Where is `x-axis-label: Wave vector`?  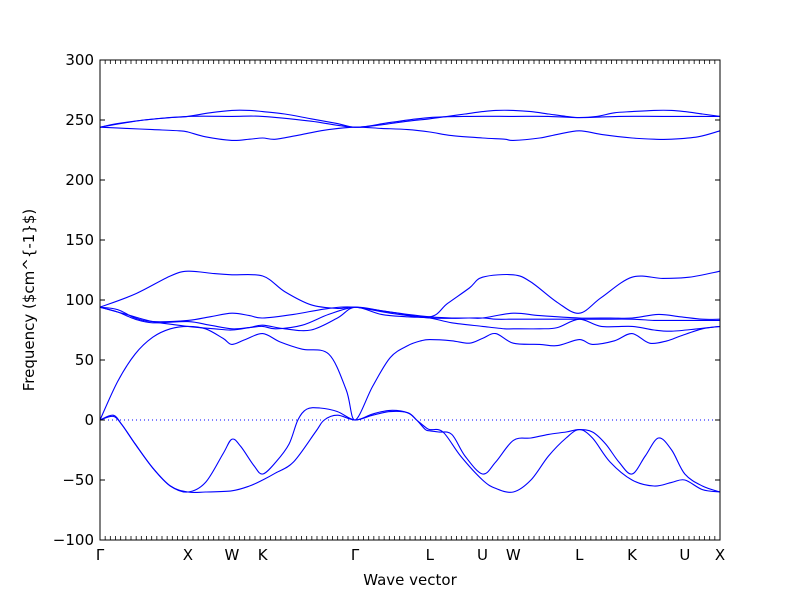 x-axis-label: Wave vector is located at coordinates (410, 580).